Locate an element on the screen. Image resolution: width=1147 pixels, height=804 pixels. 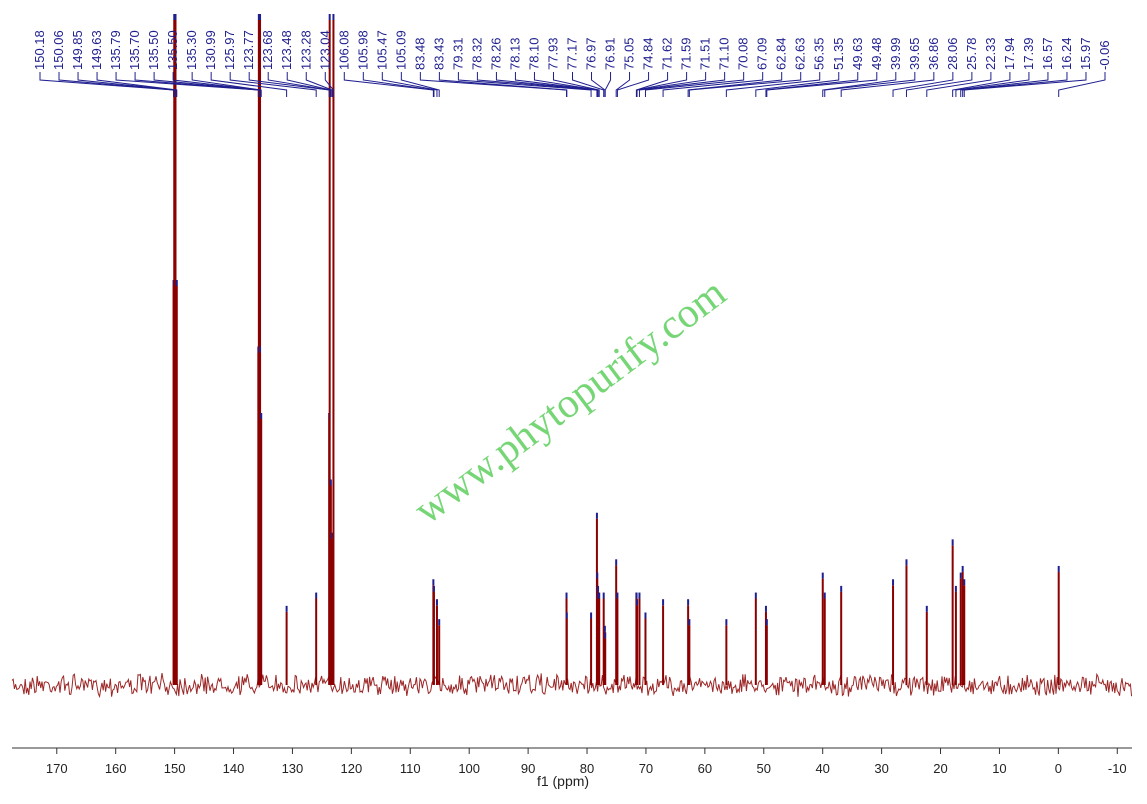
peak-label: 123.04 is located at coordinates (324, 50).